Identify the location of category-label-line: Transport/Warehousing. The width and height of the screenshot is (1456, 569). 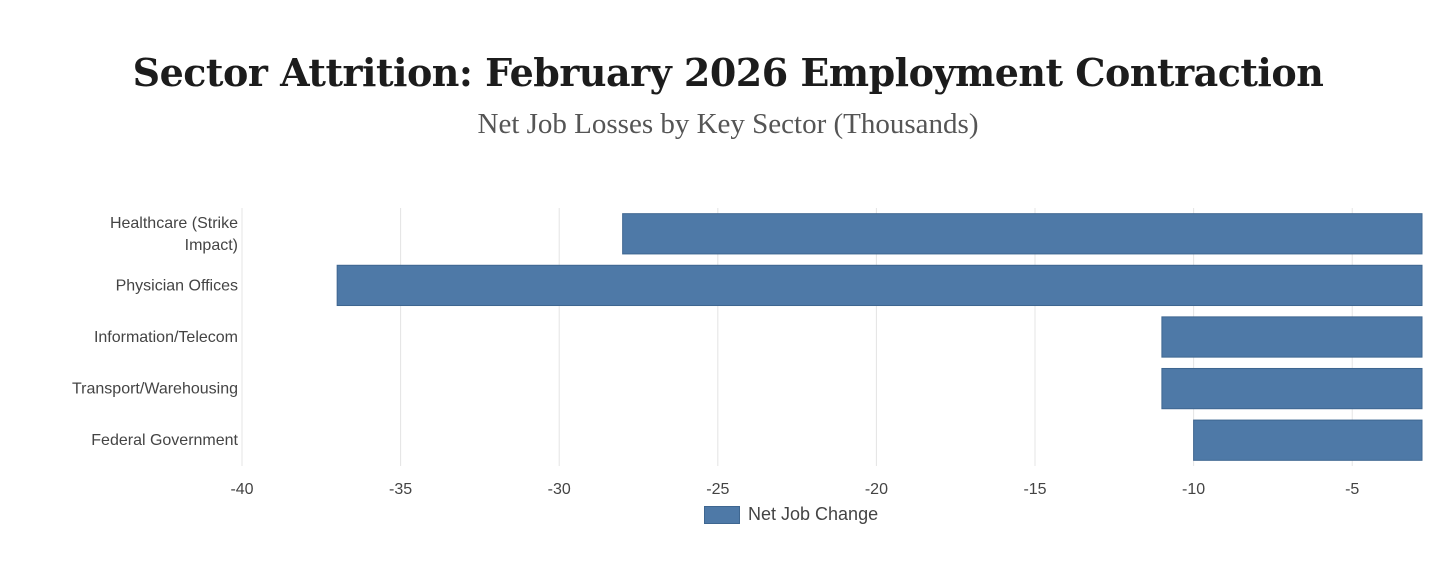
(155, 389).